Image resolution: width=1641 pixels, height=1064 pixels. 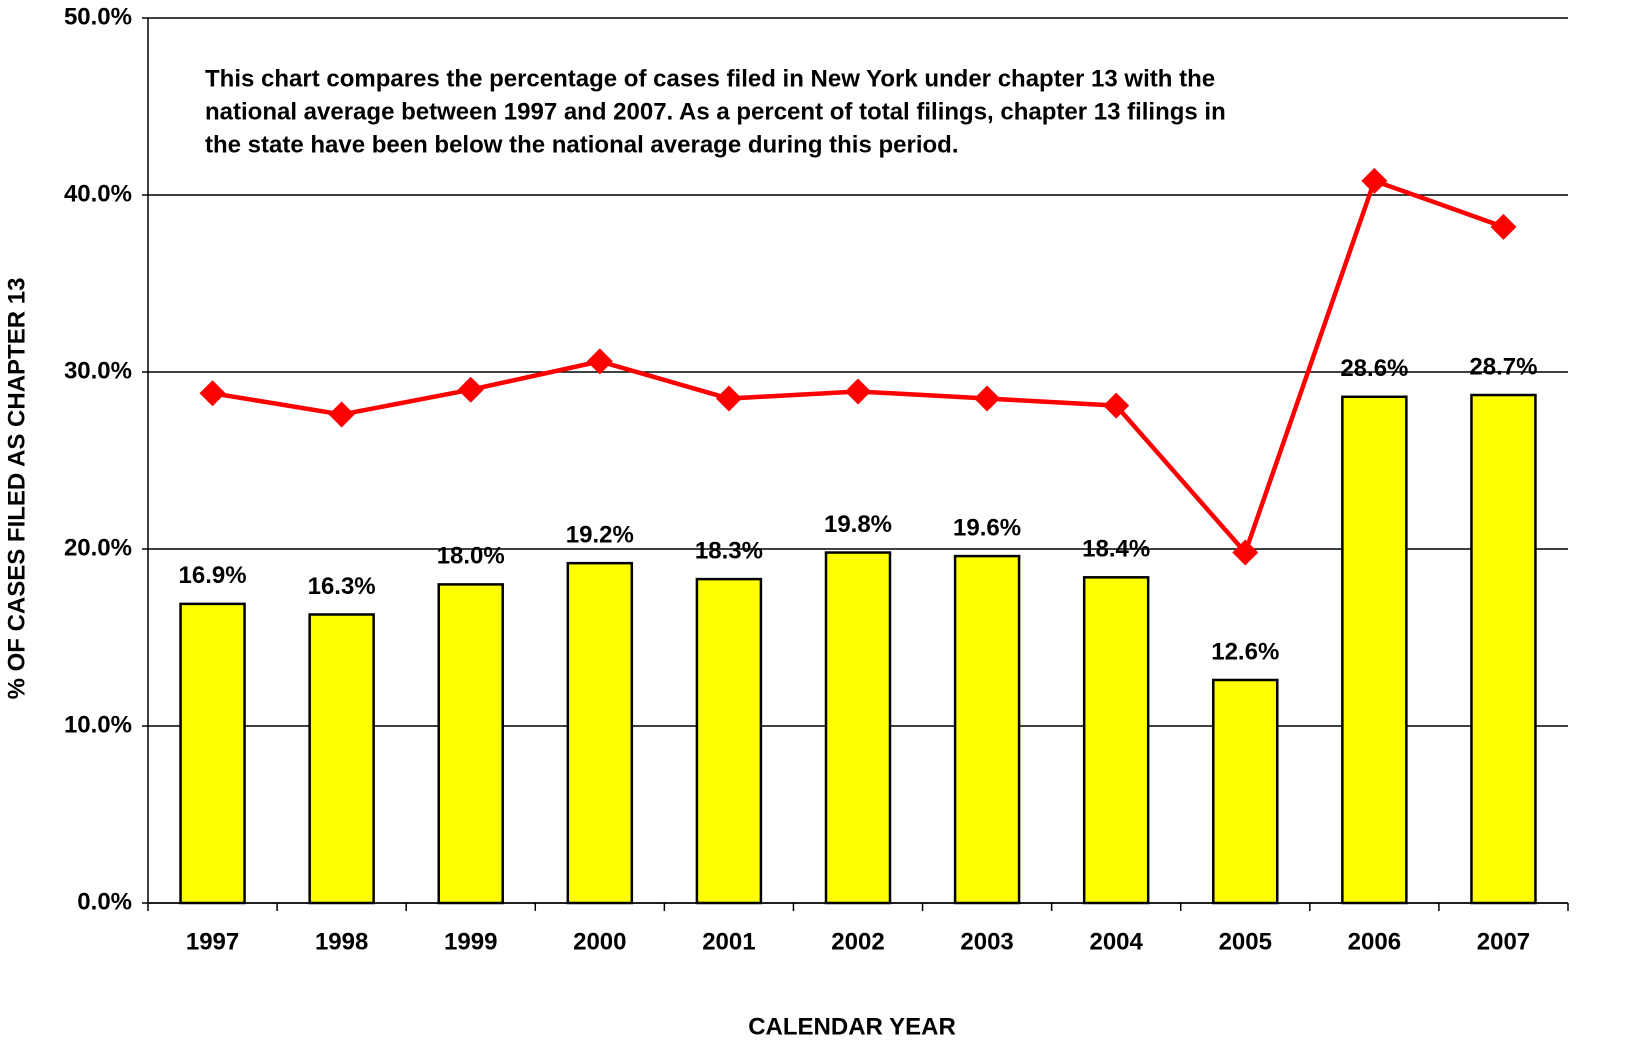 What do you see at coordinates (212, 941) in the screenshot?
I see `x-tick-label: 1997` at bounding box center [212, 941].